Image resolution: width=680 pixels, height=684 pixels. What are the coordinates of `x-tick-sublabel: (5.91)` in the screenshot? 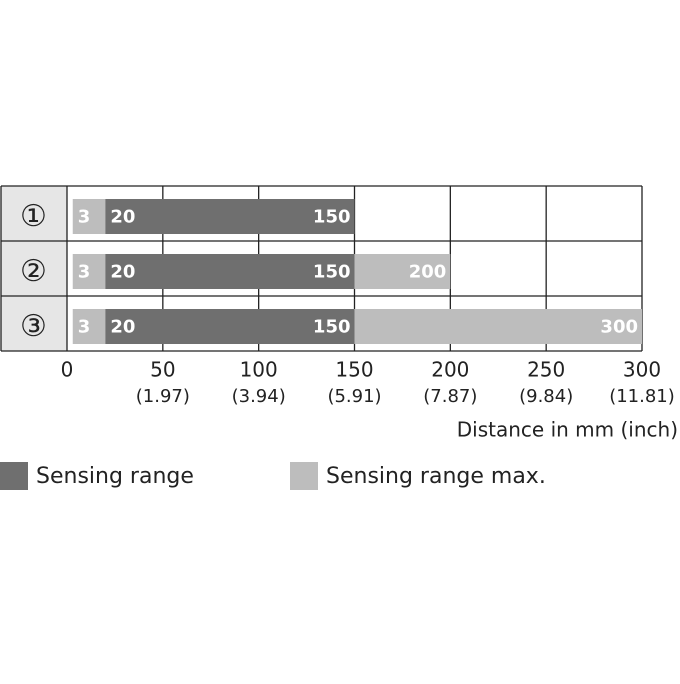 It's located at (354, 396).